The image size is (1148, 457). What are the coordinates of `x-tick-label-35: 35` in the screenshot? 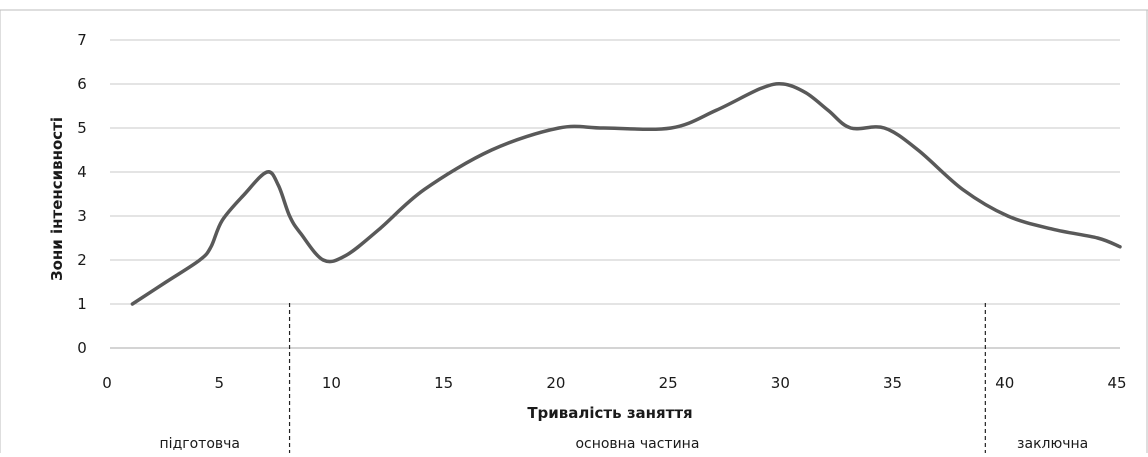 It's located at (892, 383).